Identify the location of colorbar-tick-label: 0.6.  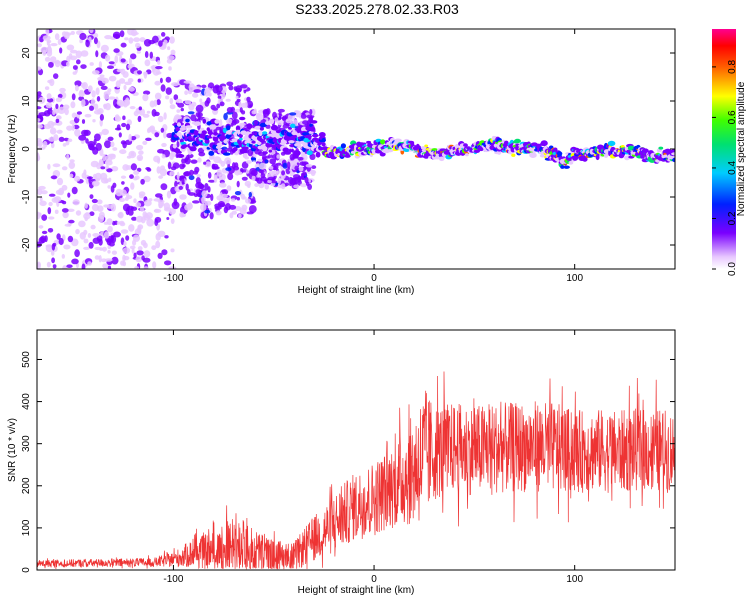
(732, 117).